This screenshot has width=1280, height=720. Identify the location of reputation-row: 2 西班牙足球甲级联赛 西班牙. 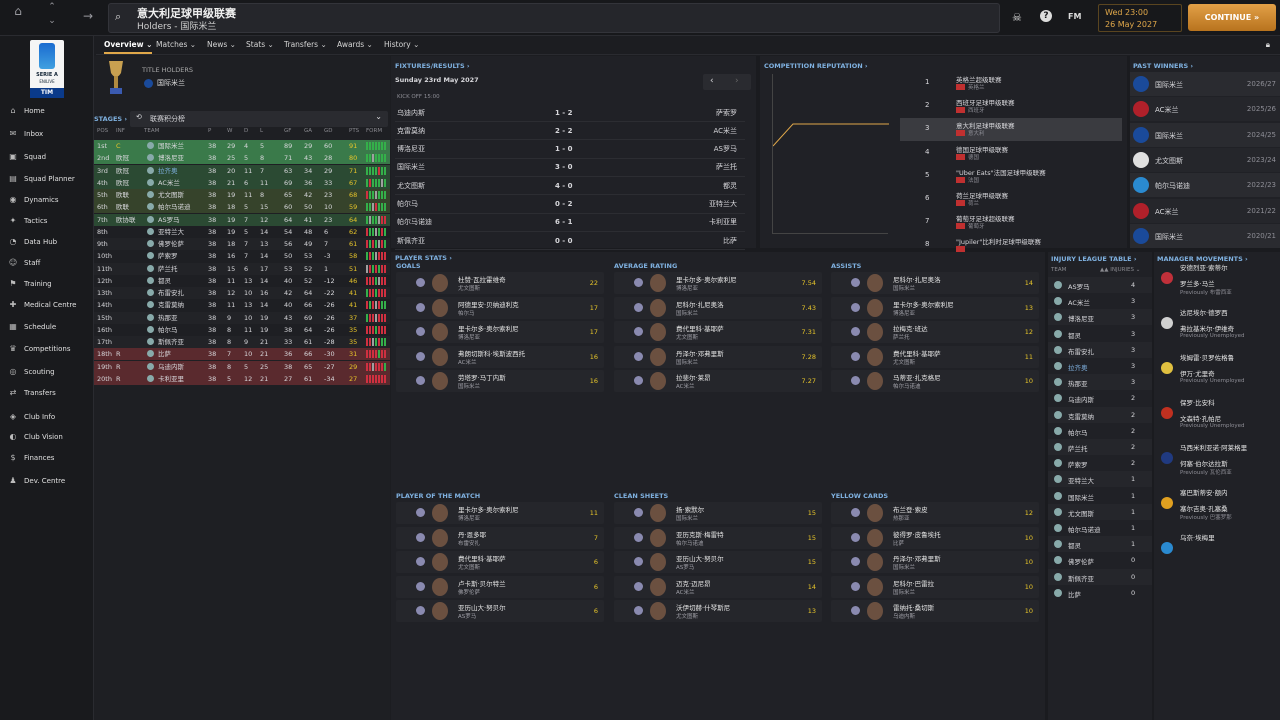
(1011, 106).